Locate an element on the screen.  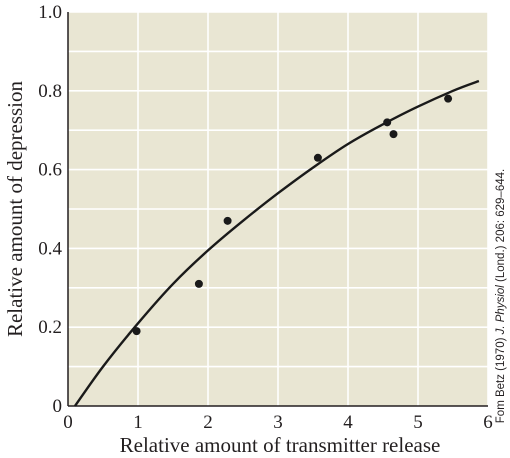
x-tick-label: 3 is located at coordinates (278, 422).